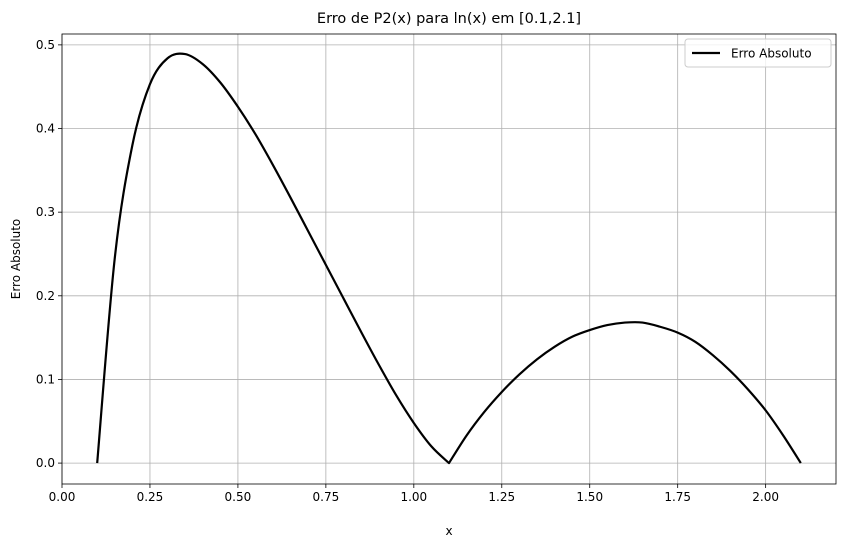 The image size is (846, 547). Describe the element at coordinates (765, 497) in the screenshot. I see `x-tick-label: 2.00` at that location.